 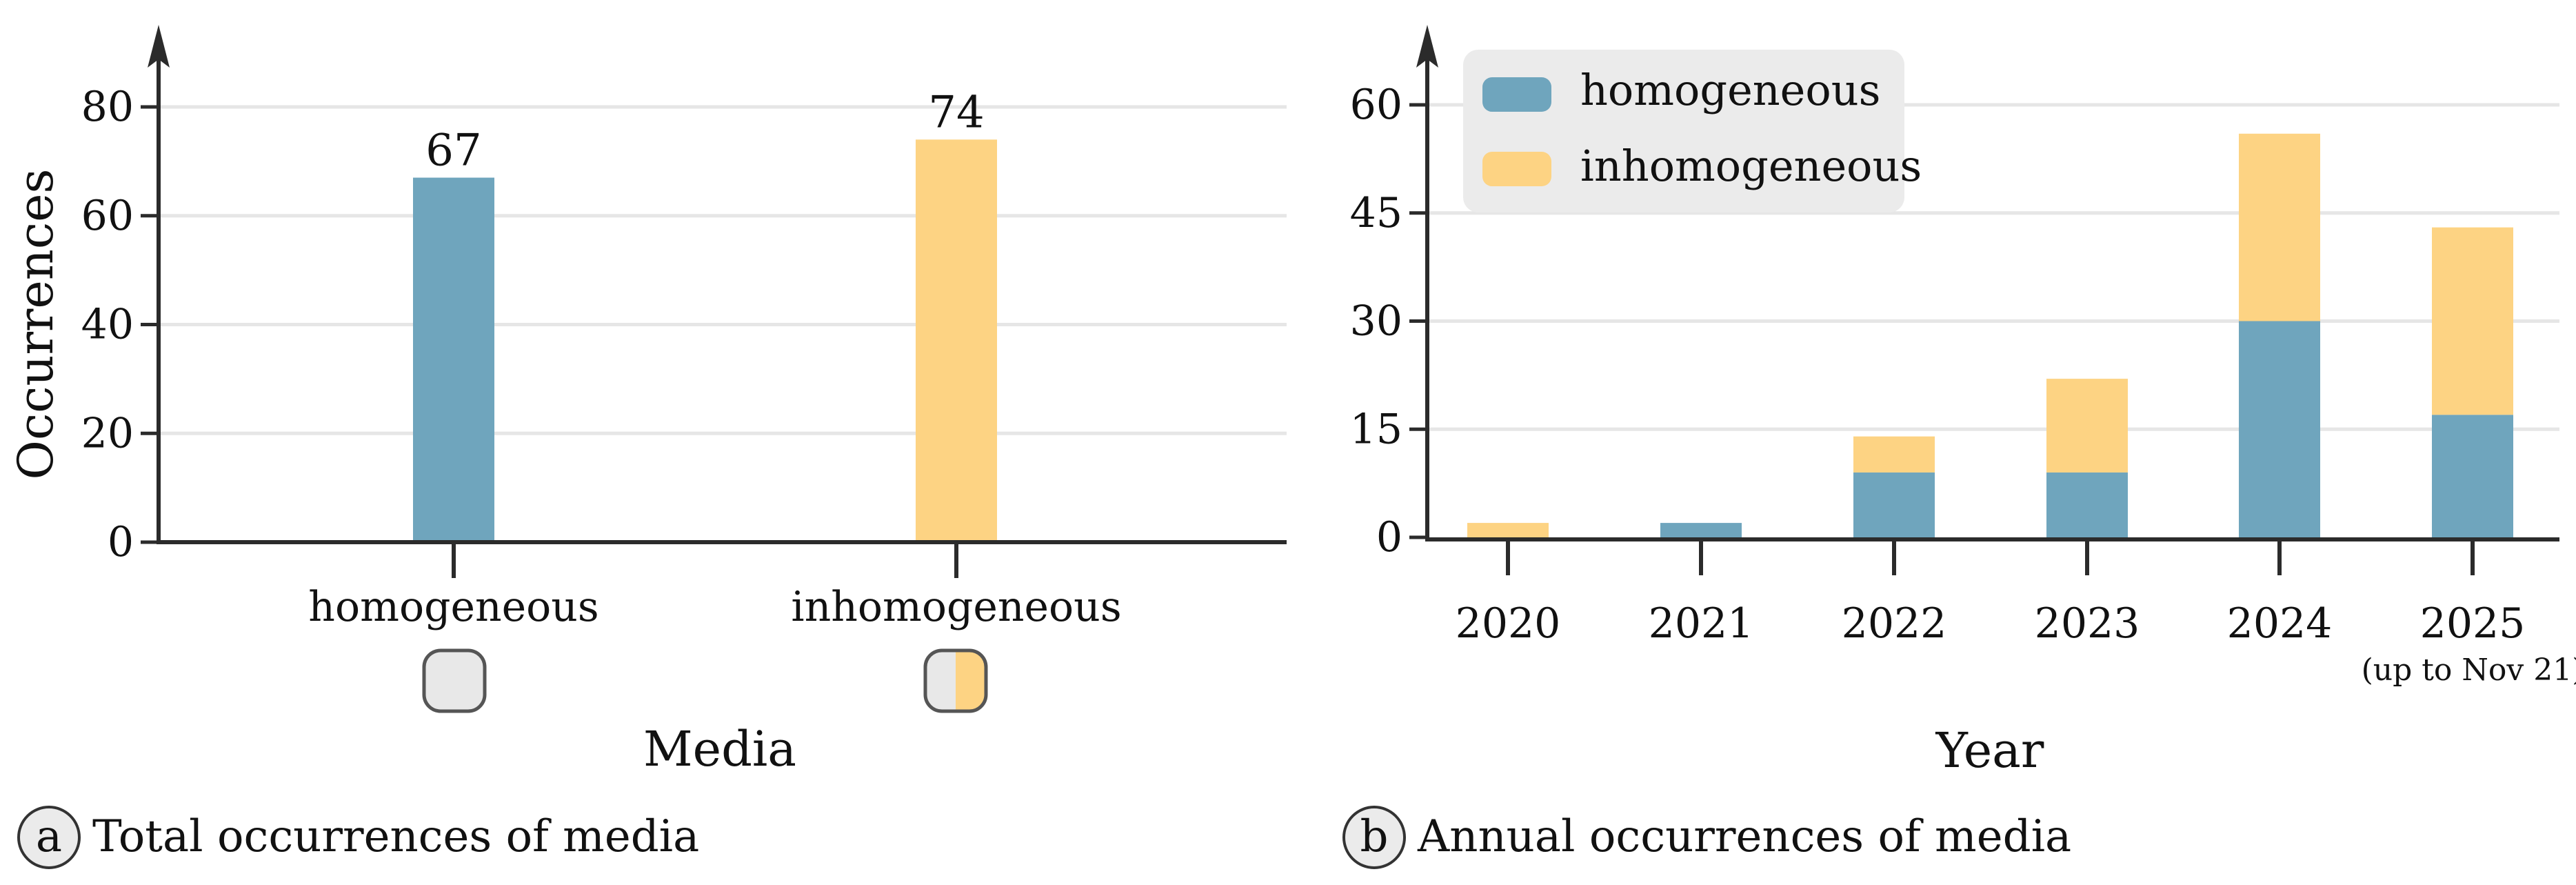 I want to click on x-tick-label-2020: 2020, so click(x=1508, y=623).